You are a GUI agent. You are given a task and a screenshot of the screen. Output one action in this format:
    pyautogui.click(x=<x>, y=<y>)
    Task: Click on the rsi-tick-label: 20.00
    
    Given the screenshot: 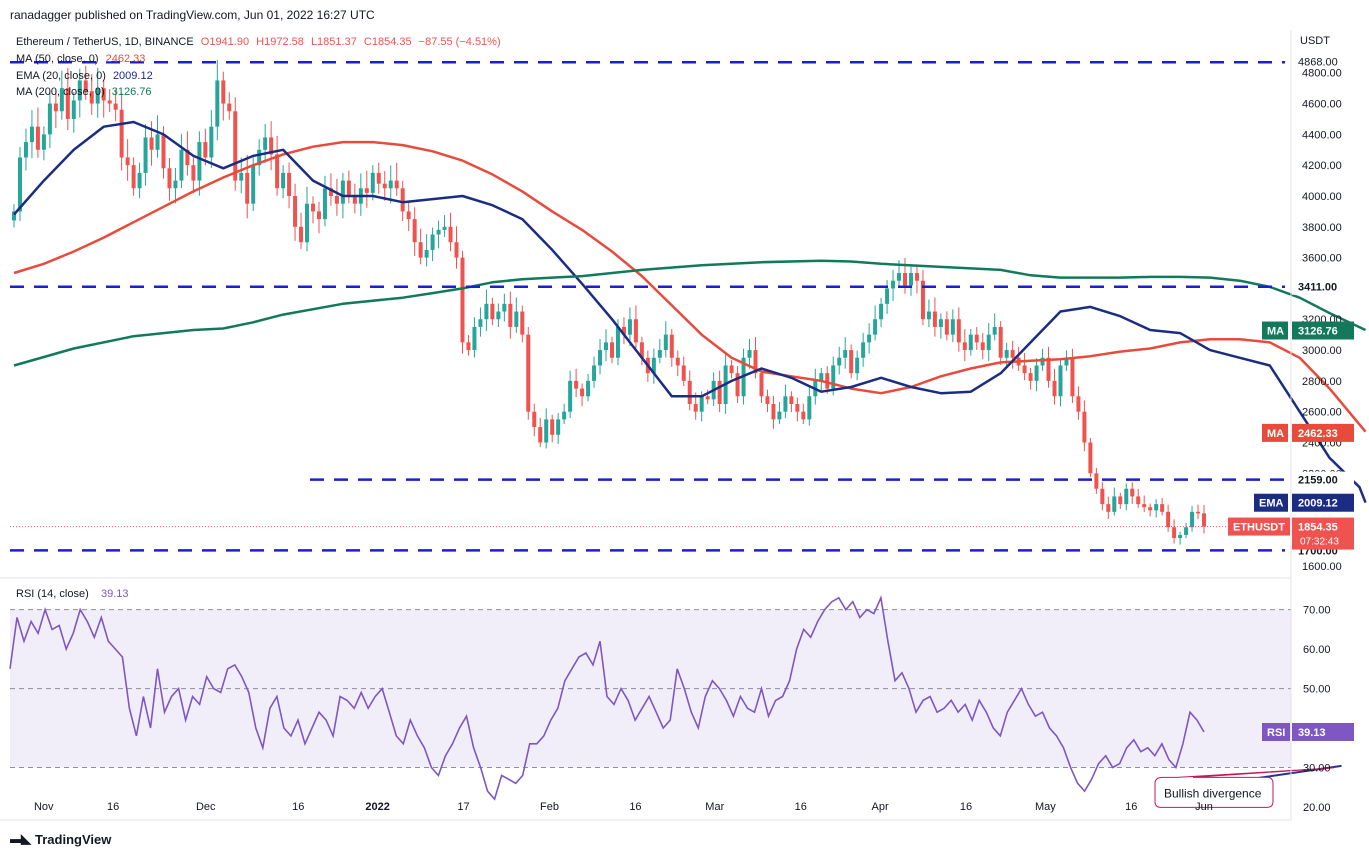 What is the action you would take?
    pyautogui.click(x=1317, y=808)
    